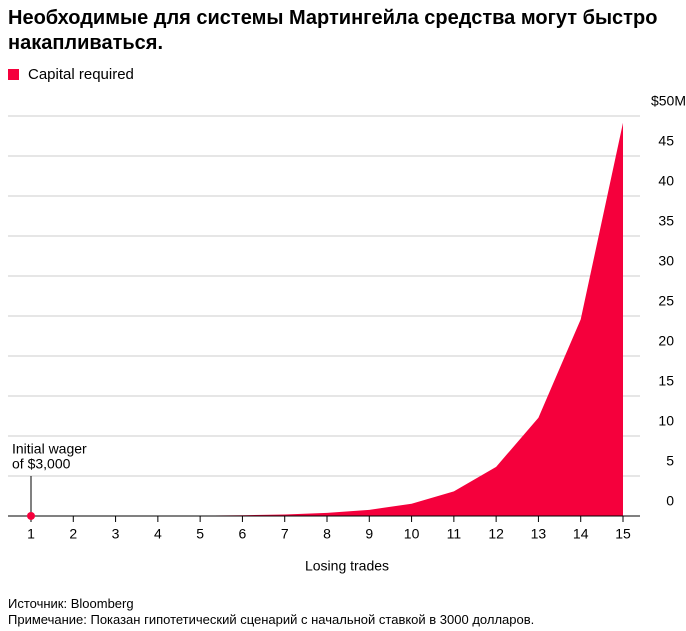 This screenshot has height=631, width=686. What do you see at coordinates (412, 534) in the screenshot?
I see `x-tick-label: 10` at bounding box center [412, 534].